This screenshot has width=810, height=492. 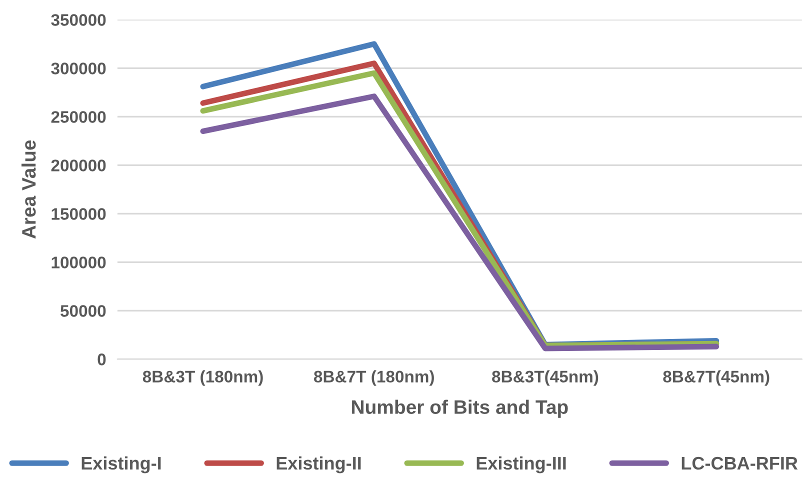 I want to click on y-tick-label: 250000, so click(x=78, y=117).